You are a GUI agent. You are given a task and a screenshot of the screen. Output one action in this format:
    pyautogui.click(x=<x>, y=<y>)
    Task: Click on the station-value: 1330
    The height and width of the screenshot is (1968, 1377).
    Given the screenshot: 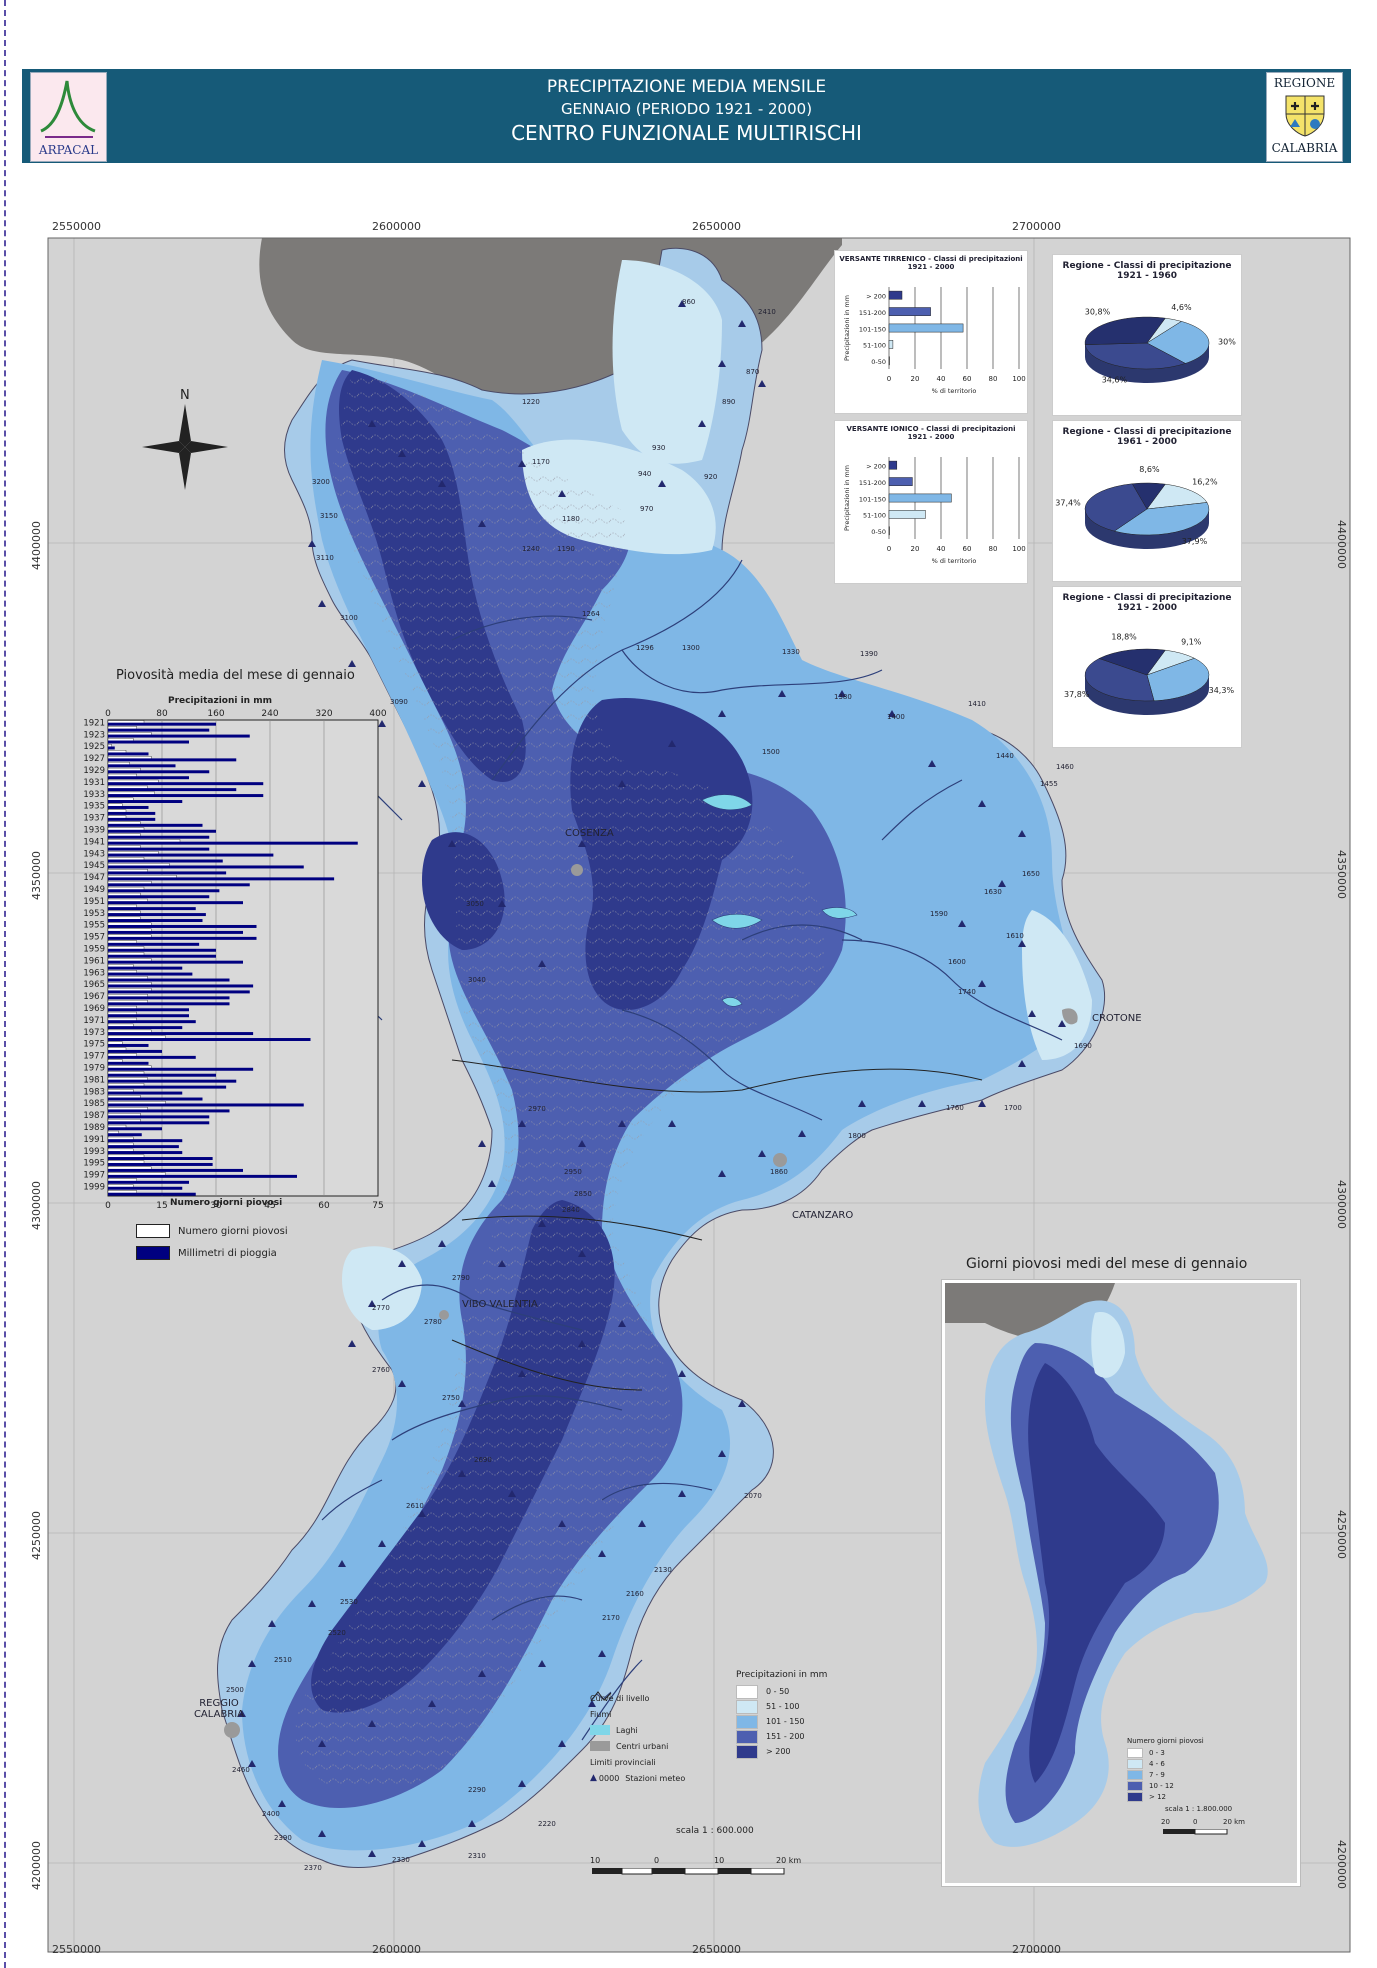 What is the action you would take?
    pyautogui.click(x=791, y=652)
    